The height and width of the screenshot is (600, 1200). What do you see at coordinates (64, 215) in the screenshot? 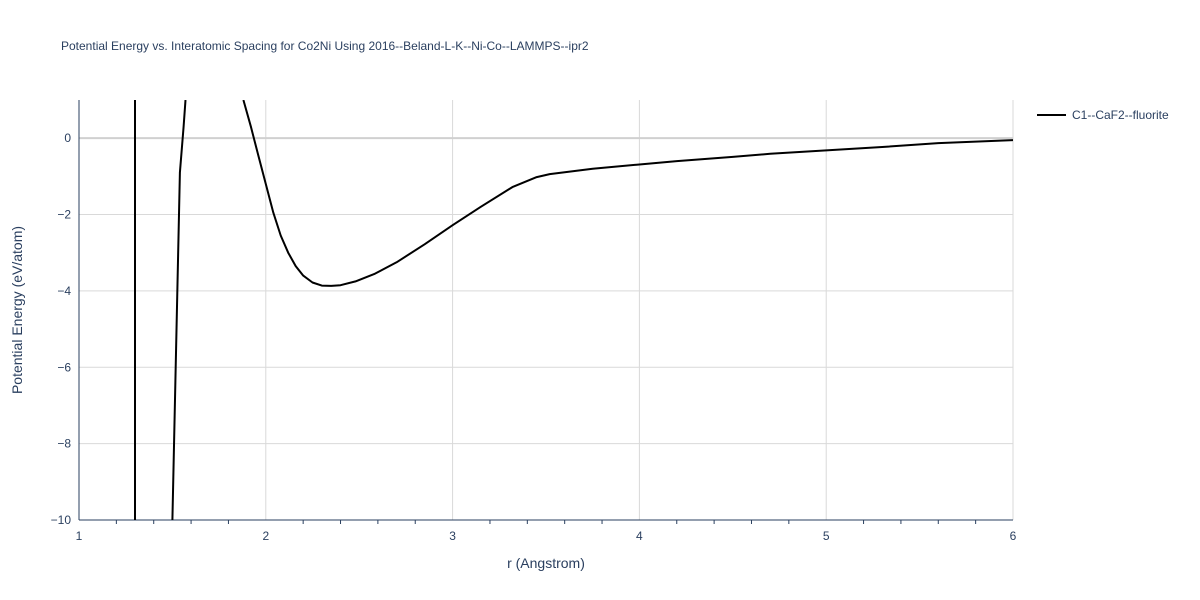
I see `y-tick-label: −2` at bounding box center [64, 215].